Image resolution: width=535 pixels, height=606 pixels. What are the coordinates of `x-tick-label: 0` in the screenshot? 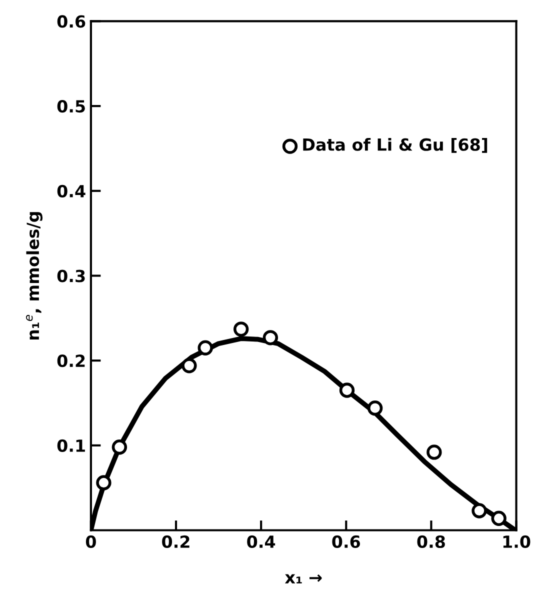 It's located at (91, 541).